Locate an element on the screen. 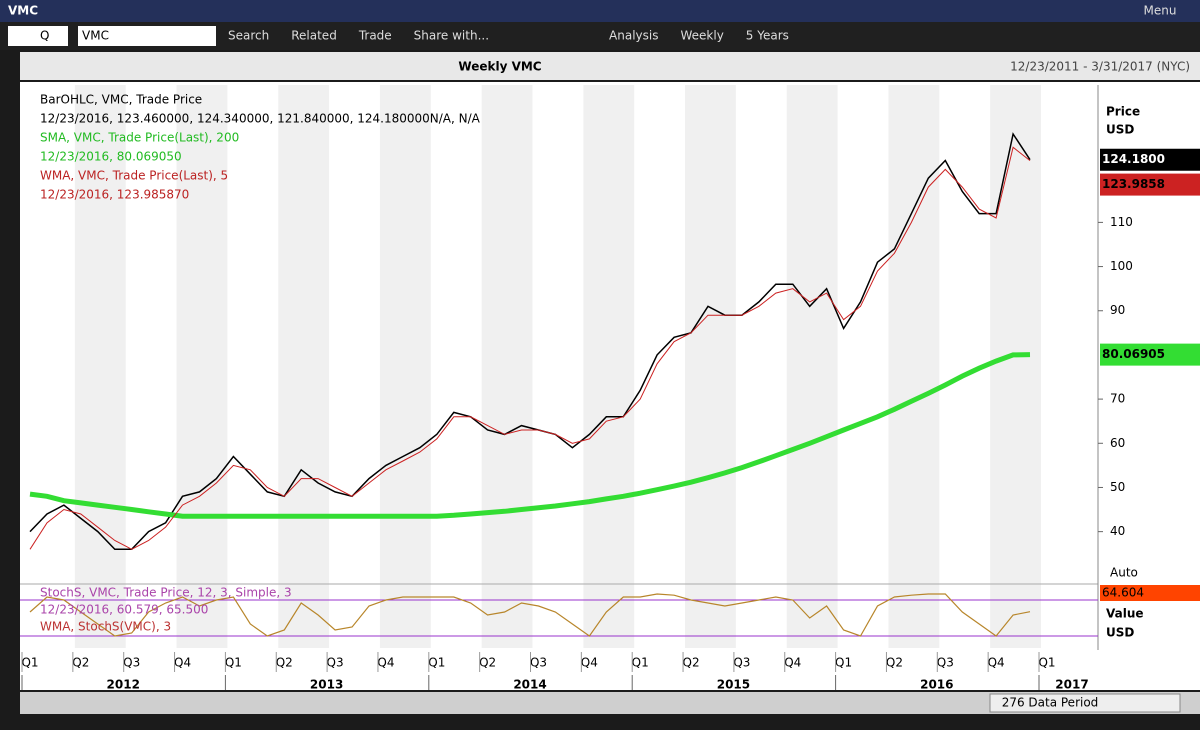  stoch-axis-title: USD is located at coordinates (1120, 633).